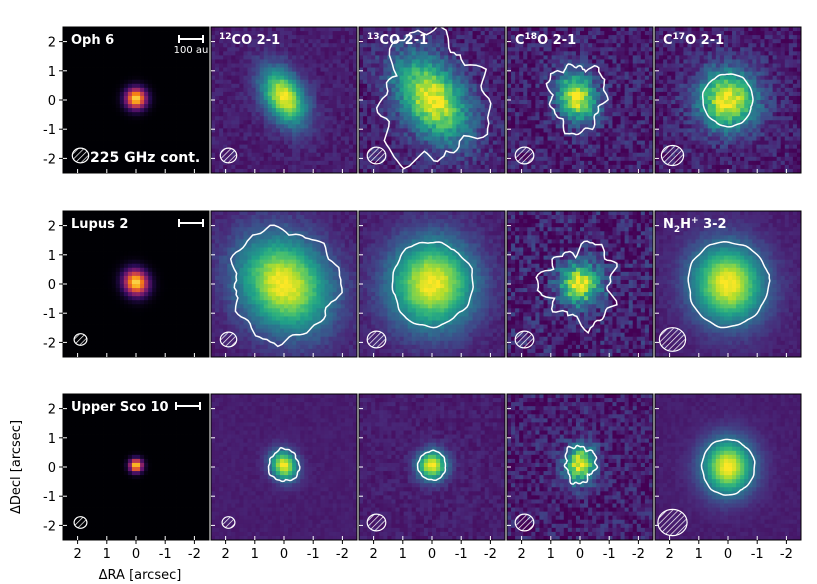 Image resolution: width=817 pixels, height=584 pixels. Describe the element at coordinates (695, 225) in the screenshot. I see `line-label: N2H+ 3-2` at that location.